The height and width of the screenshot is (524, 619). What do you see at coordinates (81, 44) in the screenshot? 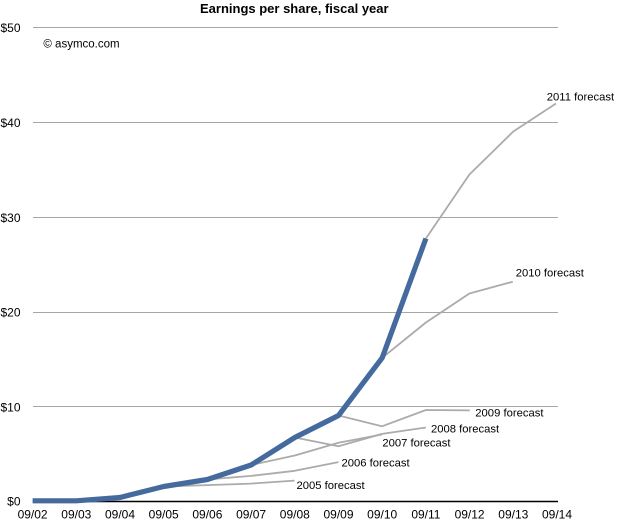
I see `svg-text: © asymco.com` at bounding box center [81, 44].